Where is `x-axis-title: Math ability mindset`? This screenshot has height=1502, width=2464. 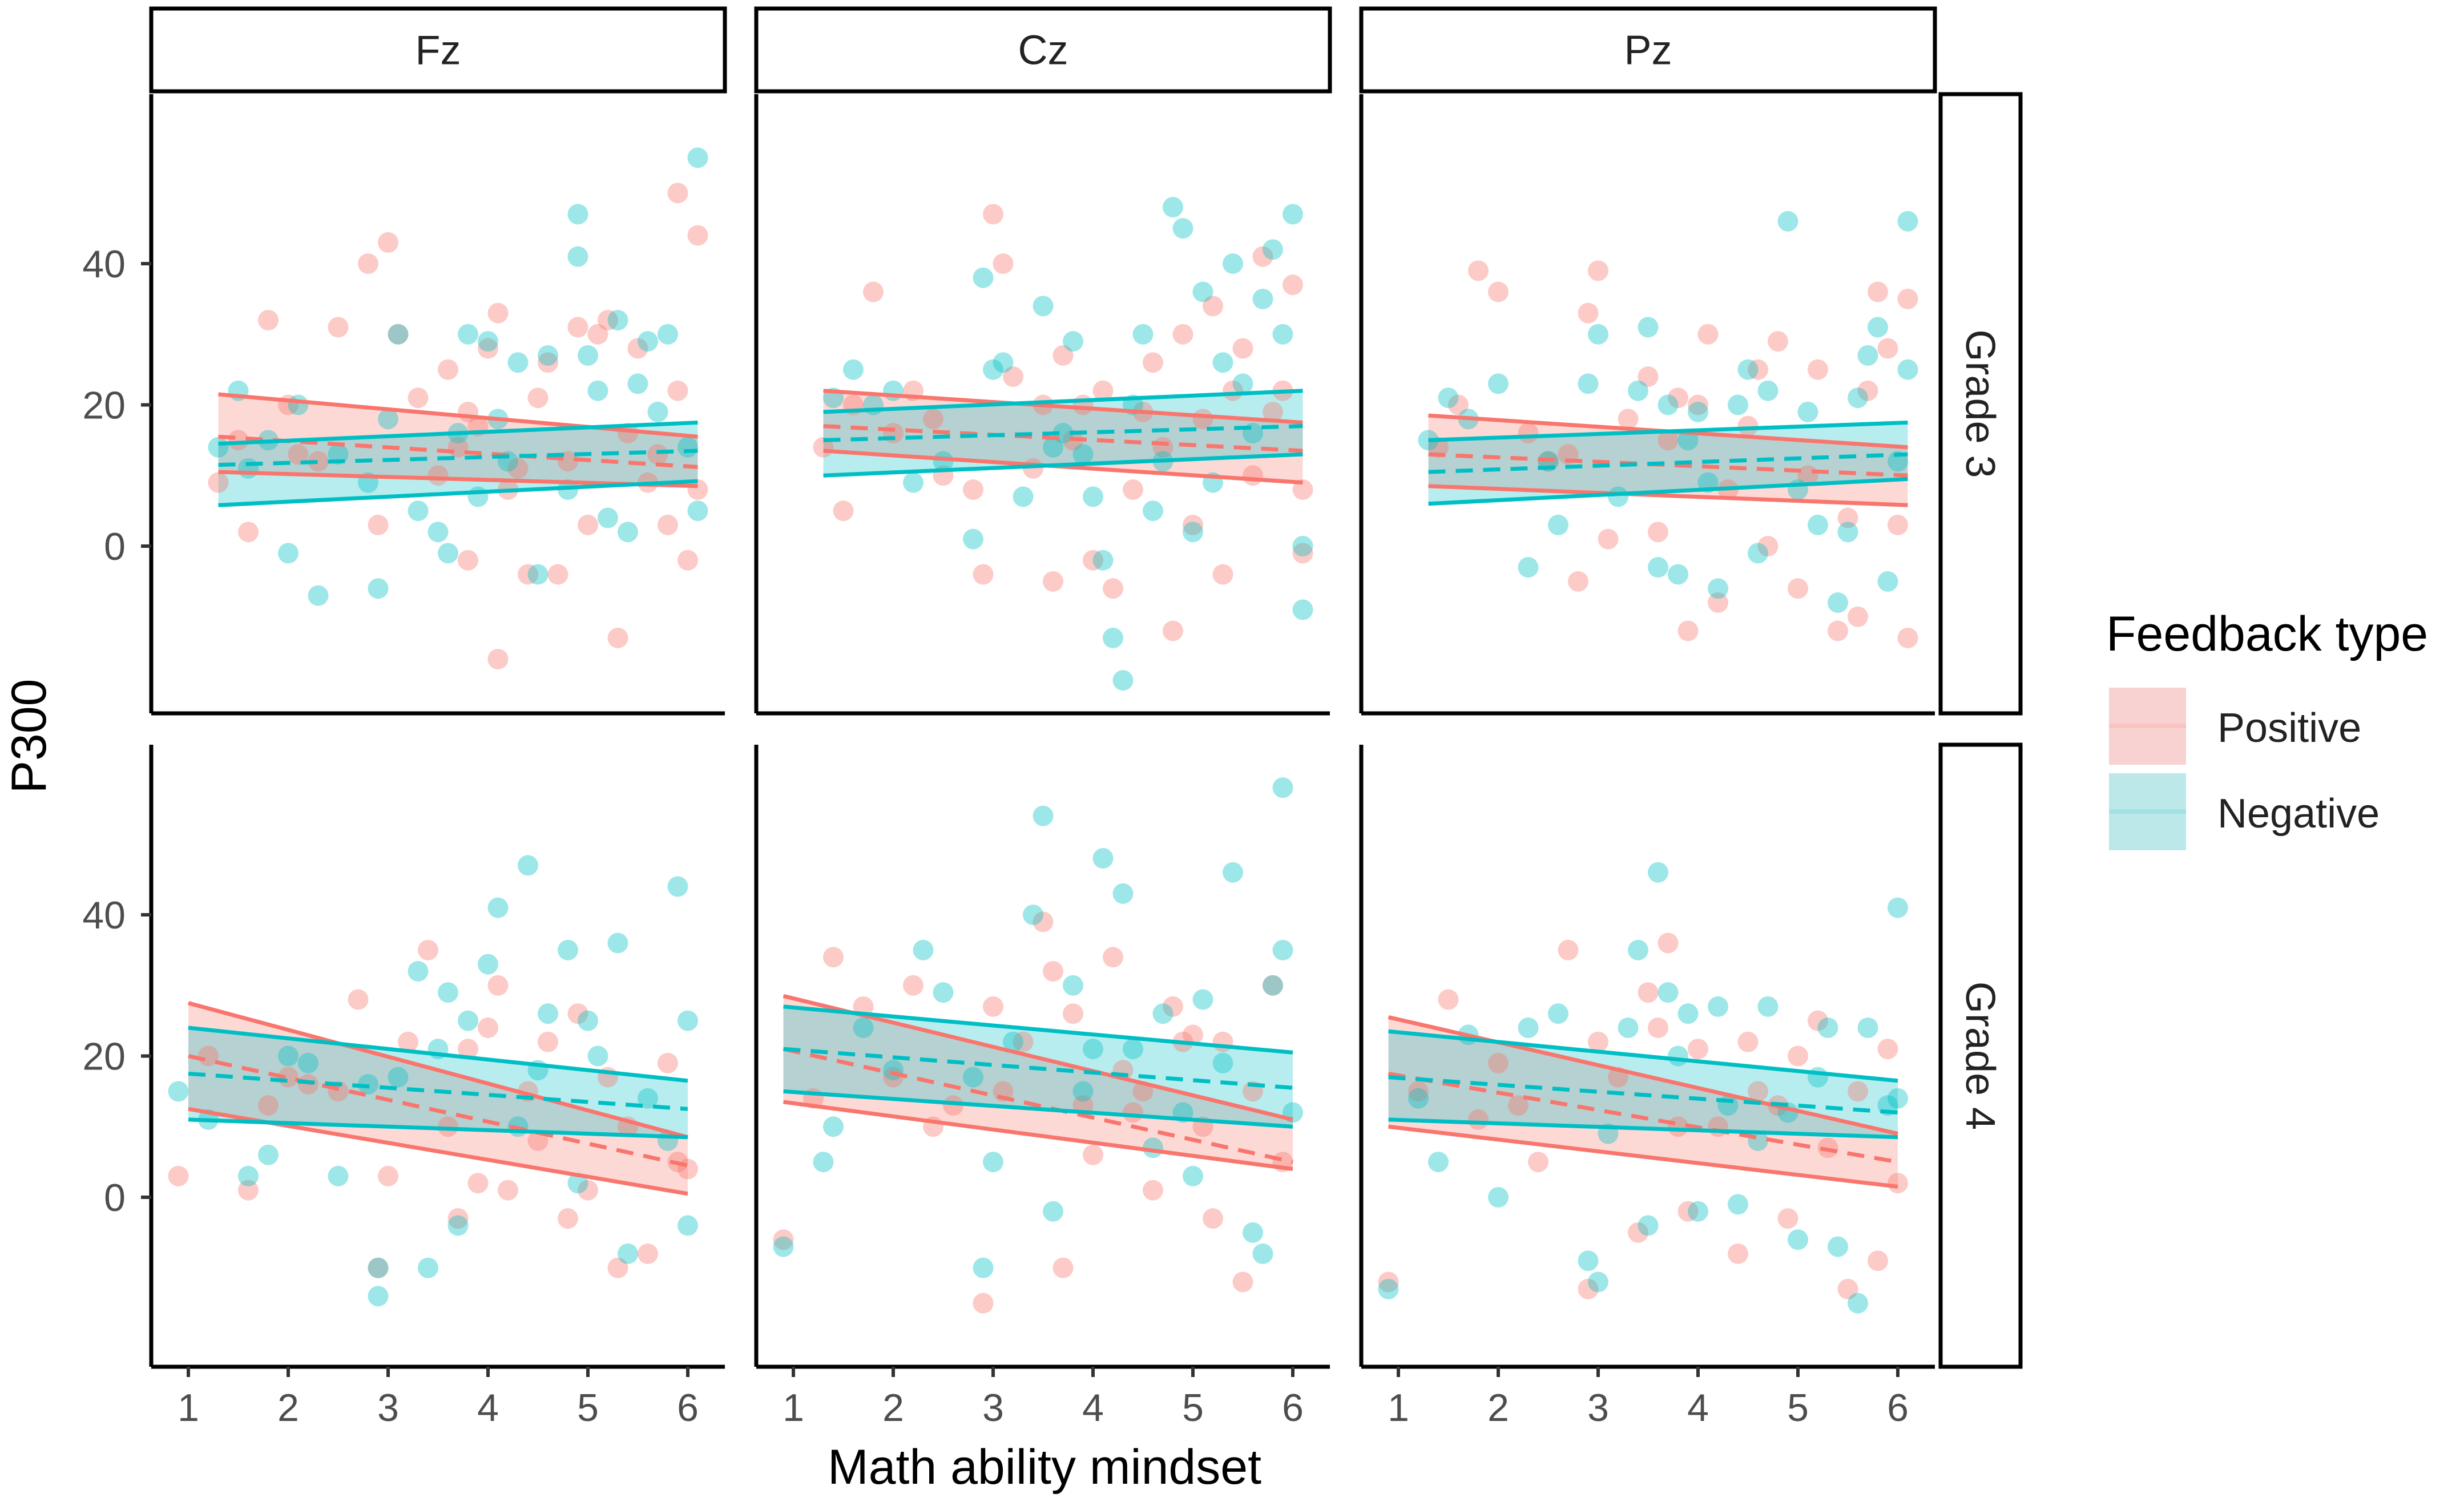
x-axis-title: Math ability mindset is located at coordinates (1044, 1467).